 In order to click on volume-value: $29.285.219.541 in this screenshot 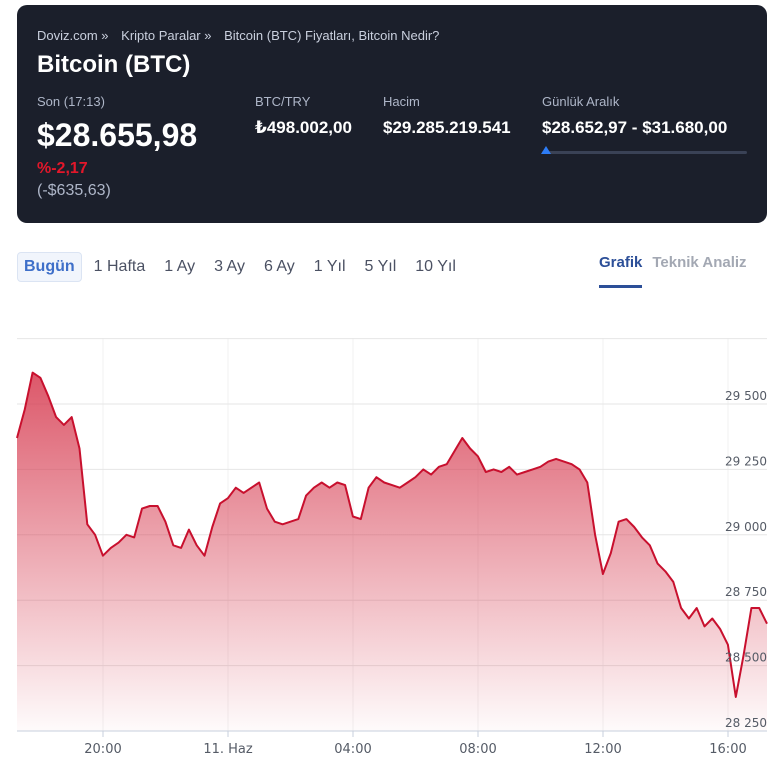, I will do `click(447, 127)`.